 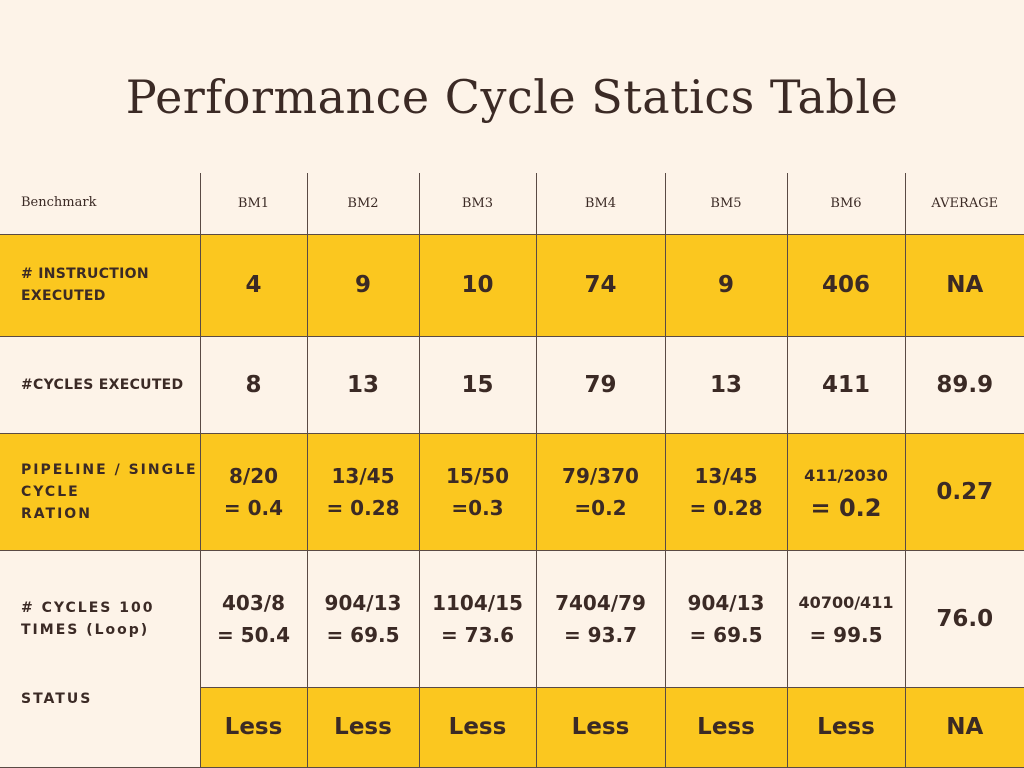 What do you see at coordinates (846, 634) in the screenshot?
I see `loop-bm6-result: = 99.5` at bounding box center [846, 634].